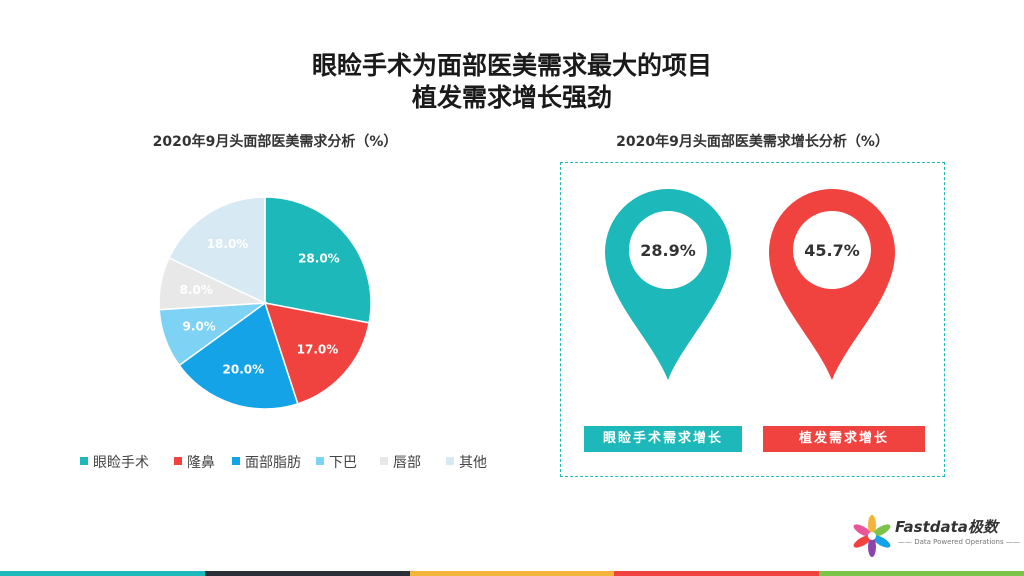 Image resolution: width=1024 pixels, height=576 pixels. I want to click on legend-item: 面部脂肪, so click(266, 462).